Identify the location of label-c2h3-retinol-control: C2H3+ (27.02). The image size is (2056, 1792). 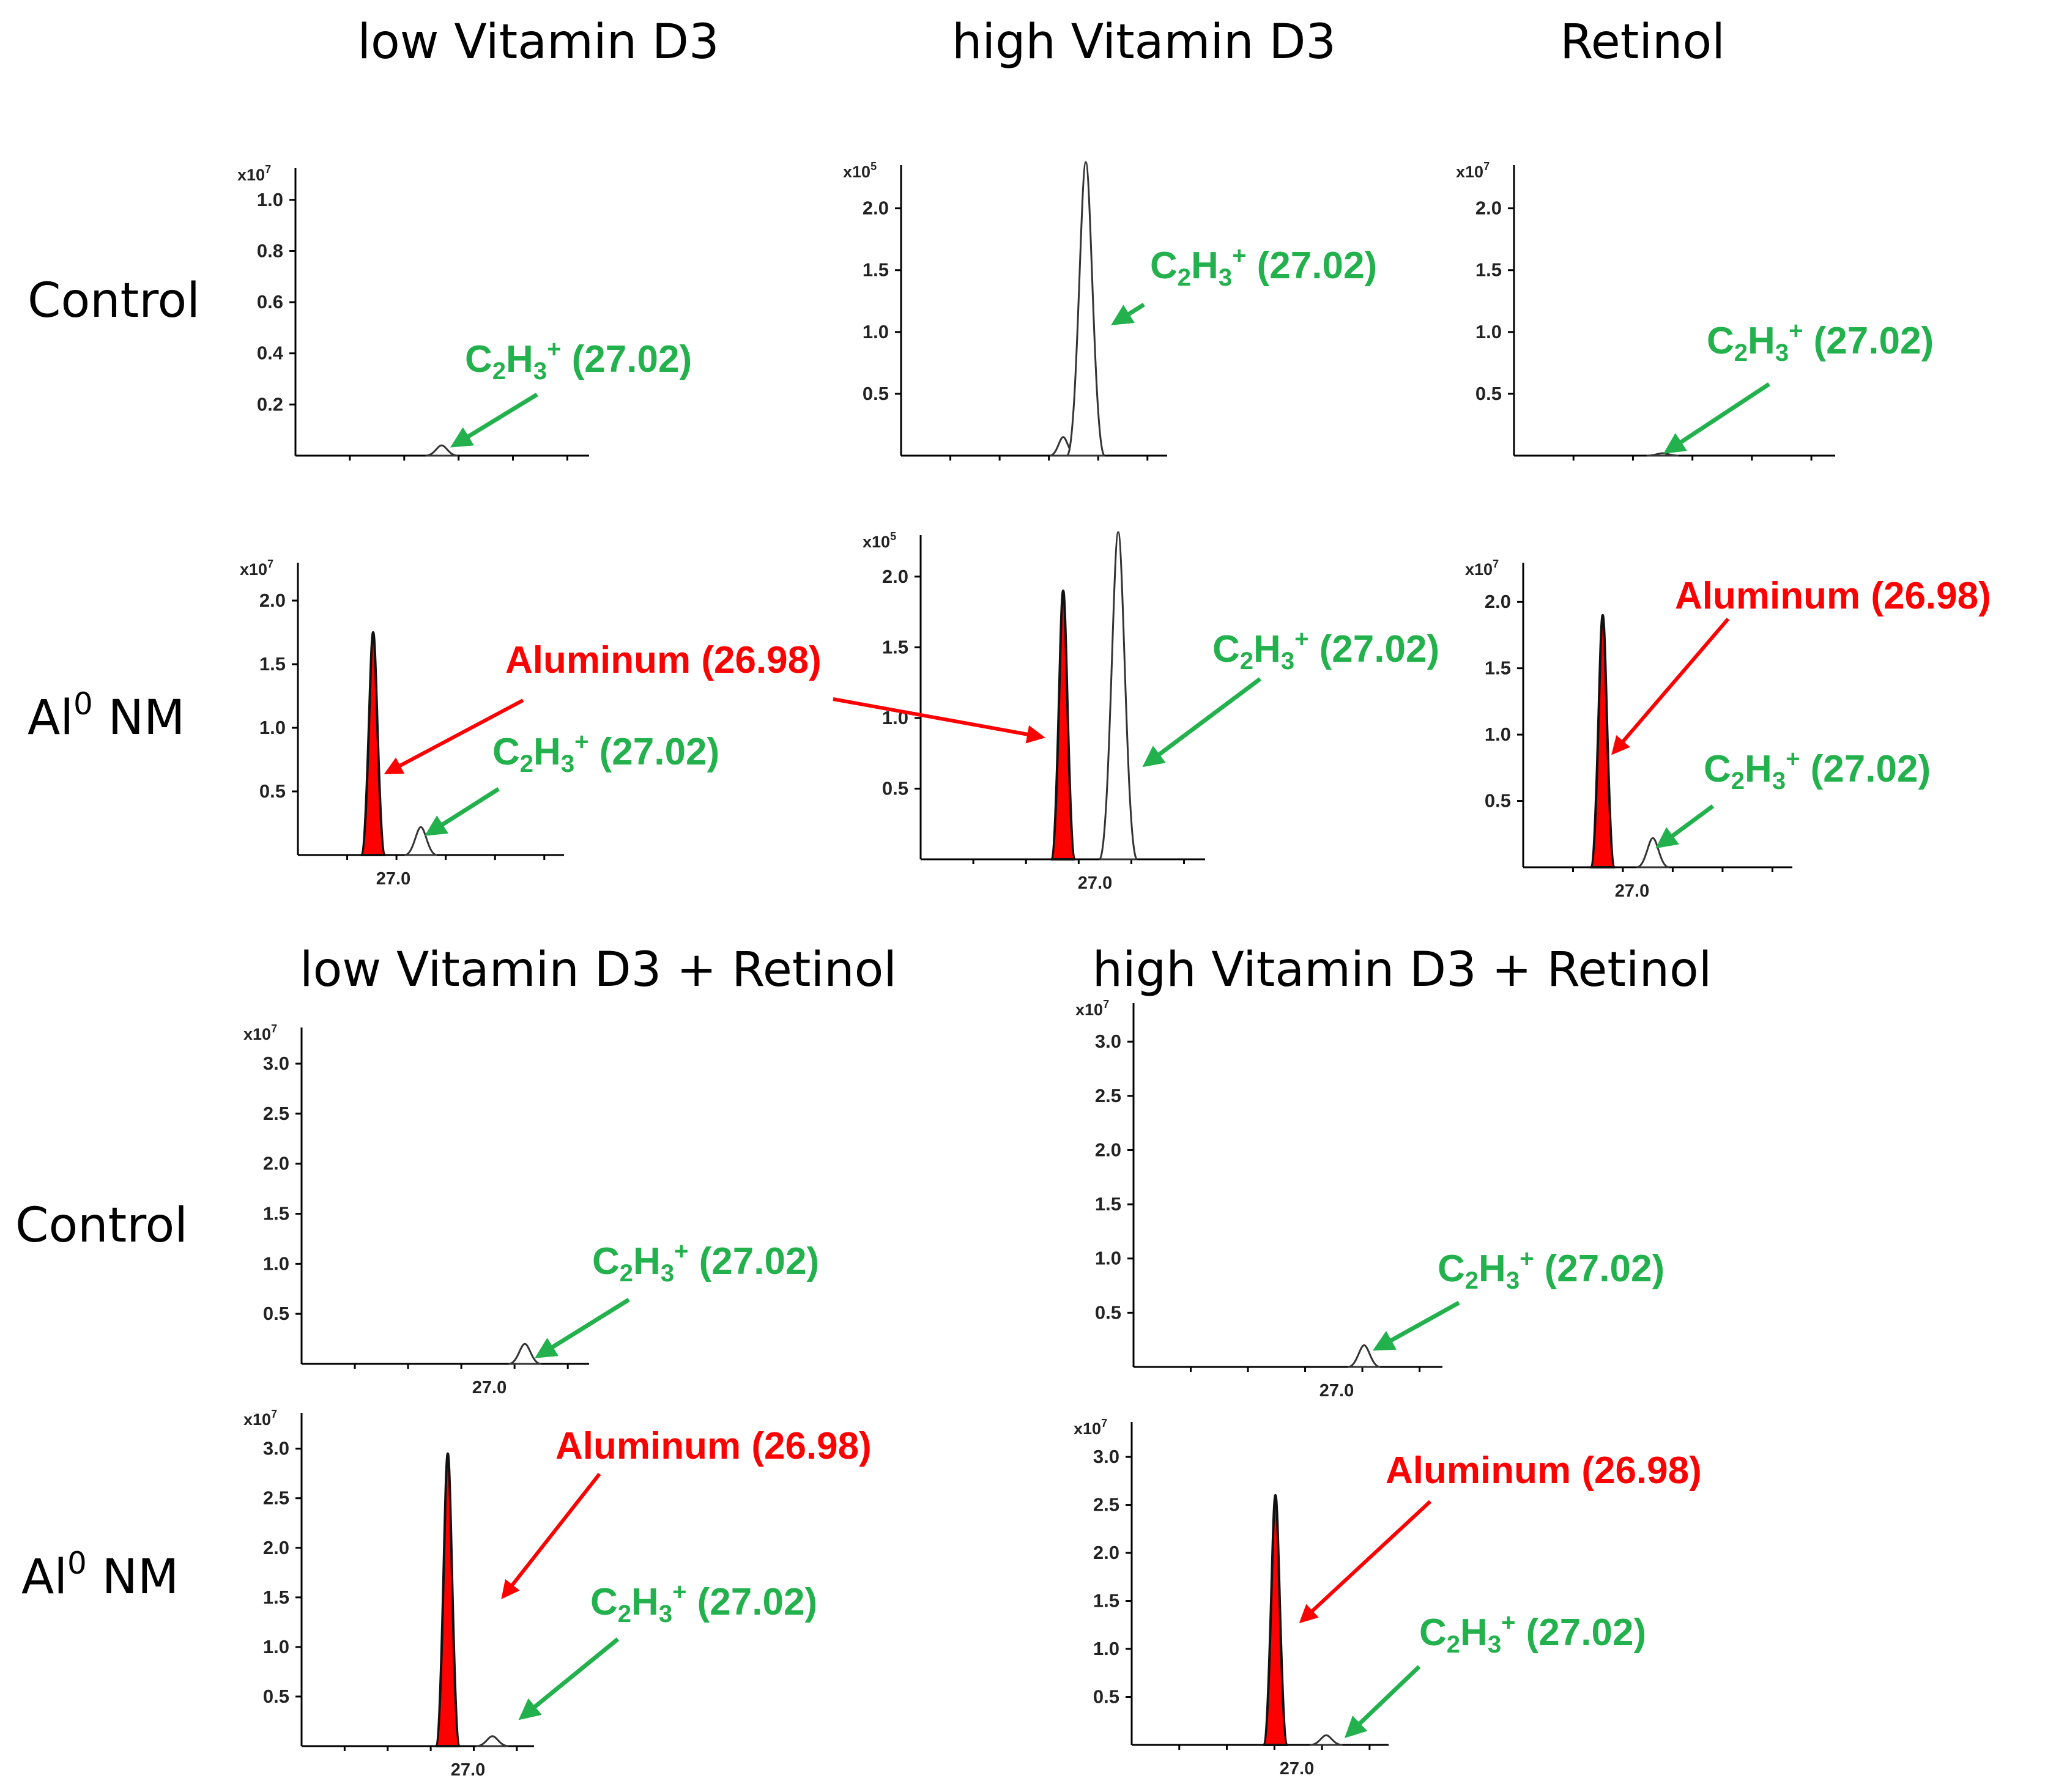
(1820, 341).